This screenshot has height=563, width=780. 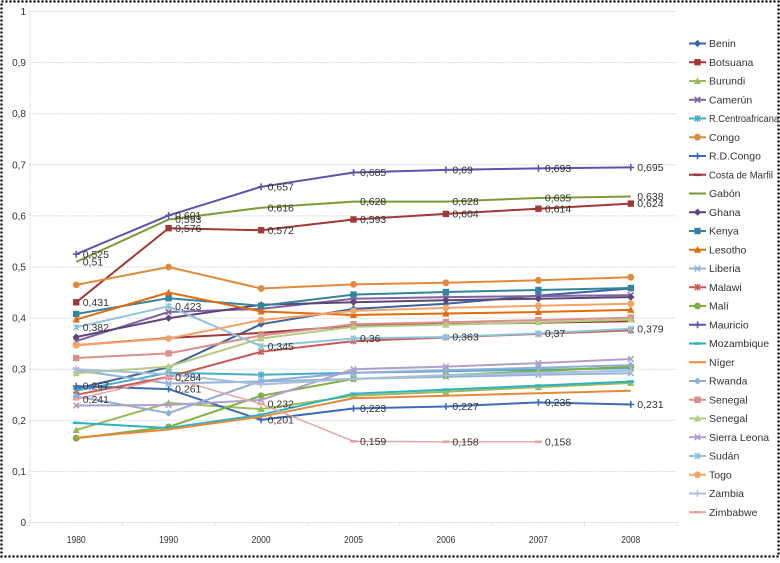 I want to click on svg-text: 0,2, so click(x=19, y=421).